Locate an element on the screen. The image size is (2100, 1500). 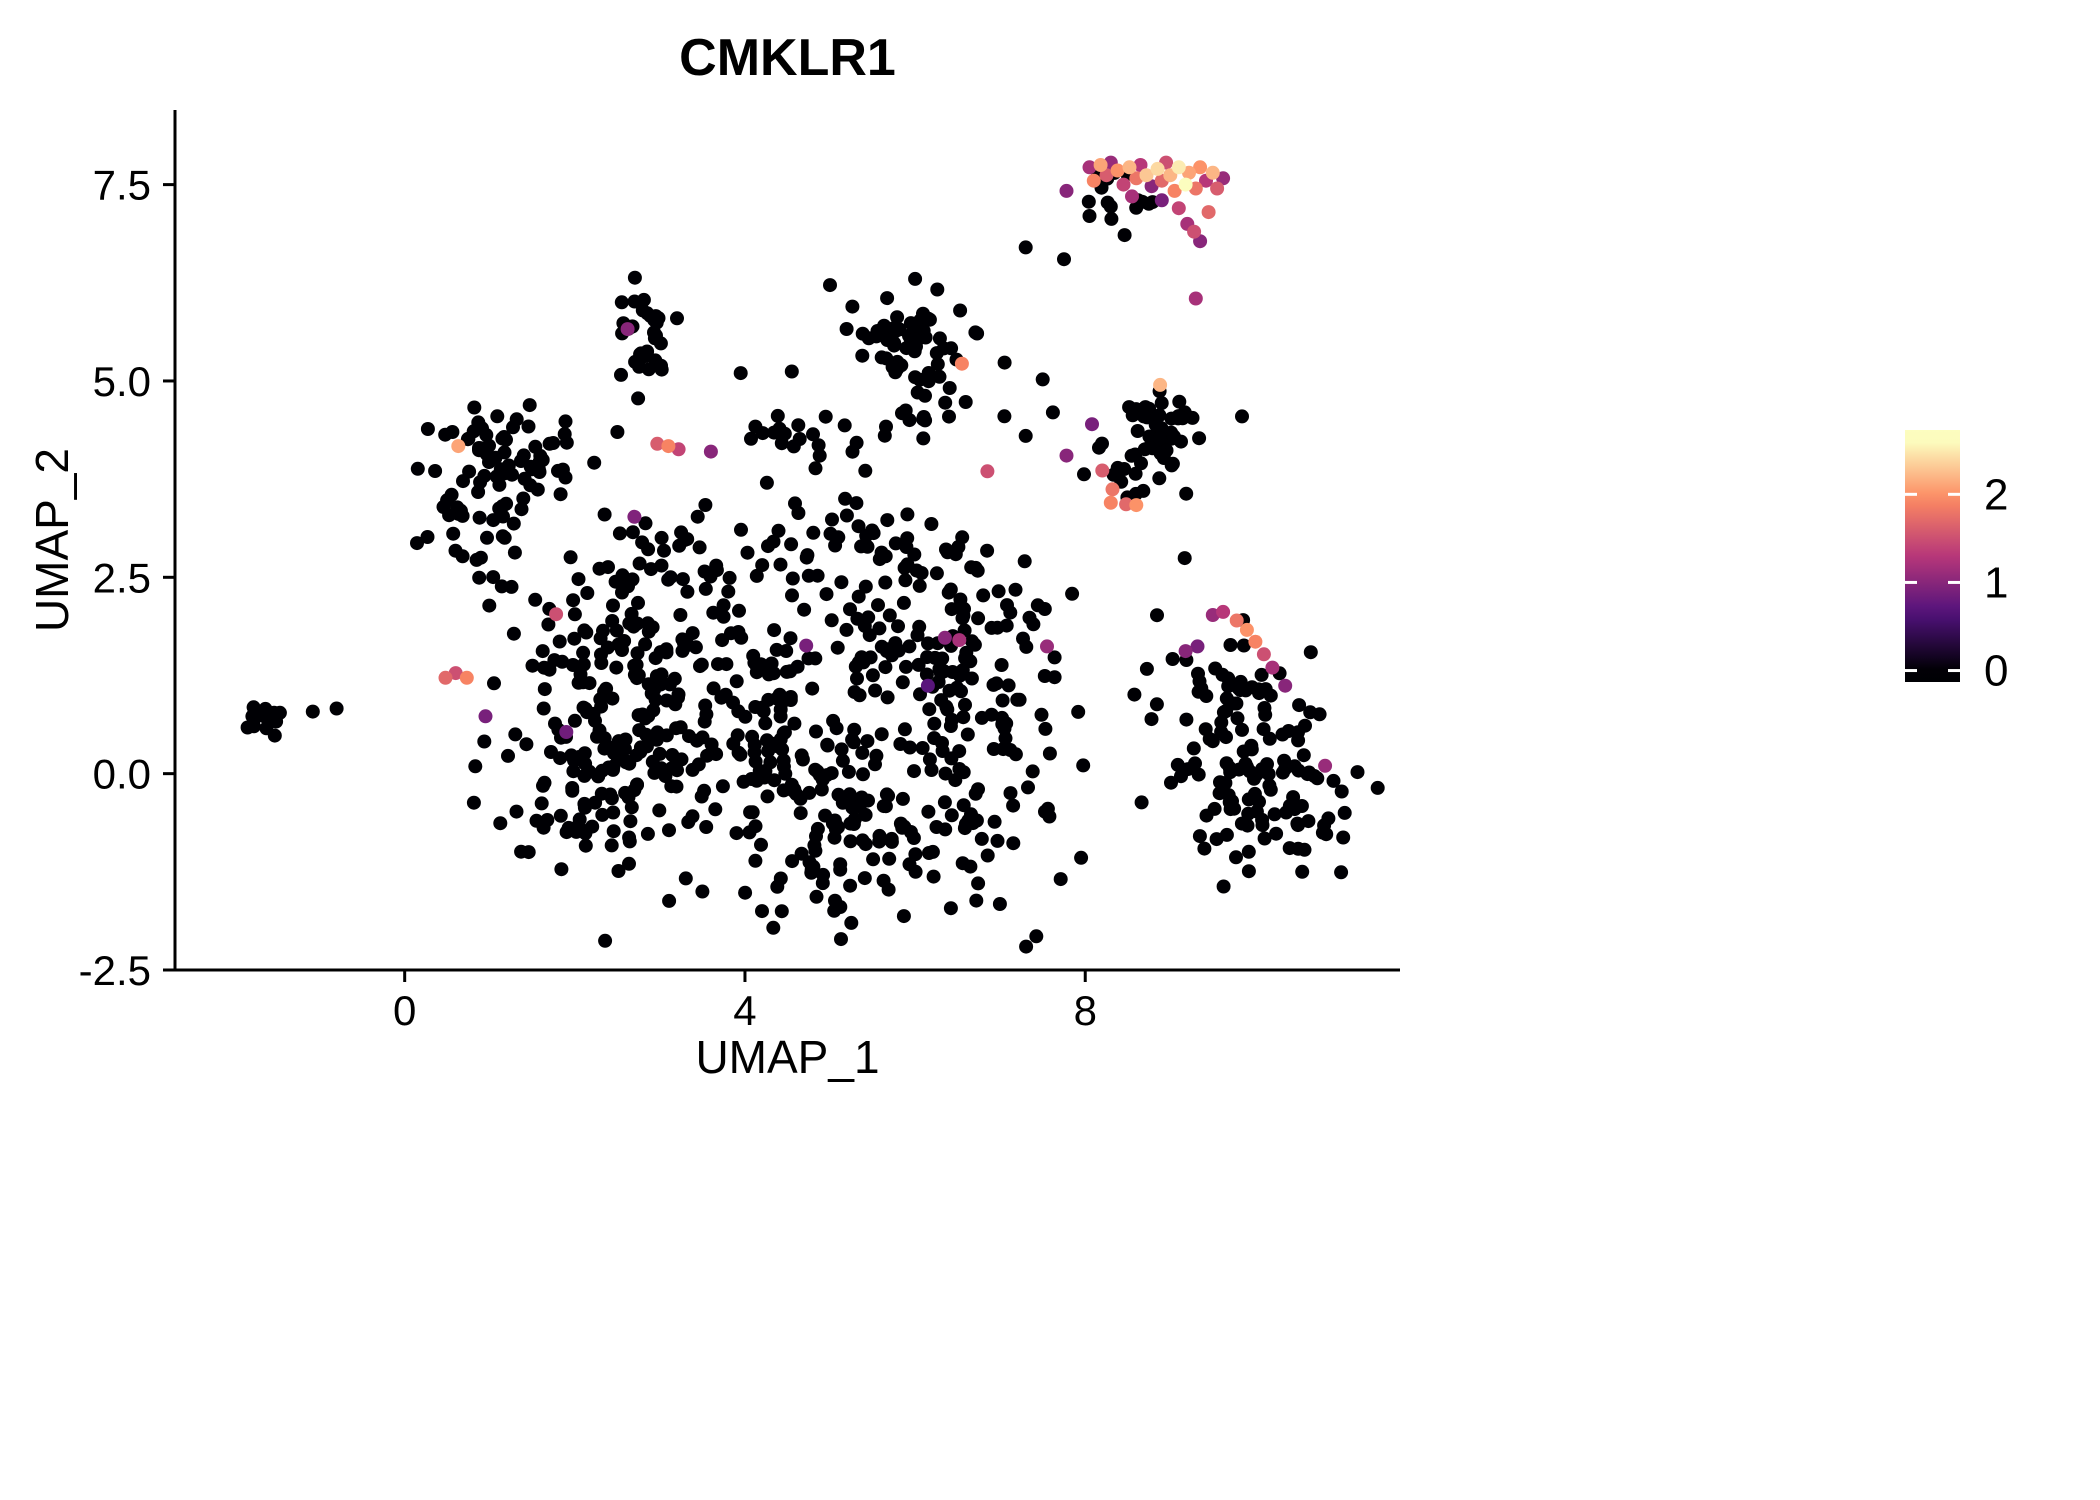
y-tick-label: 0.0 is located at coordinates (122, 774).